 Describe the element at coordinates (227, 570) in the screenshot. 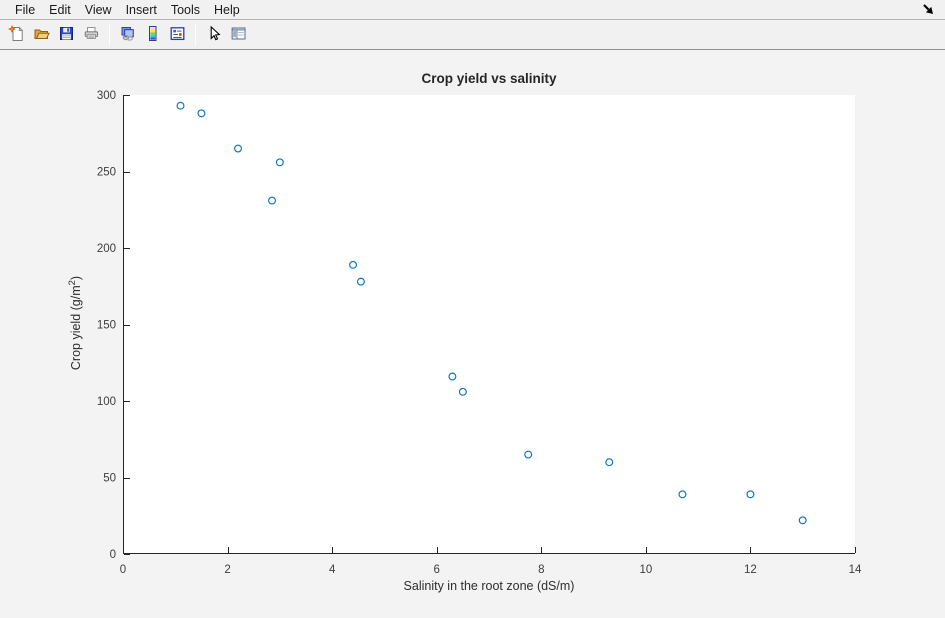

I see `x-tick-label: 2` at that location.